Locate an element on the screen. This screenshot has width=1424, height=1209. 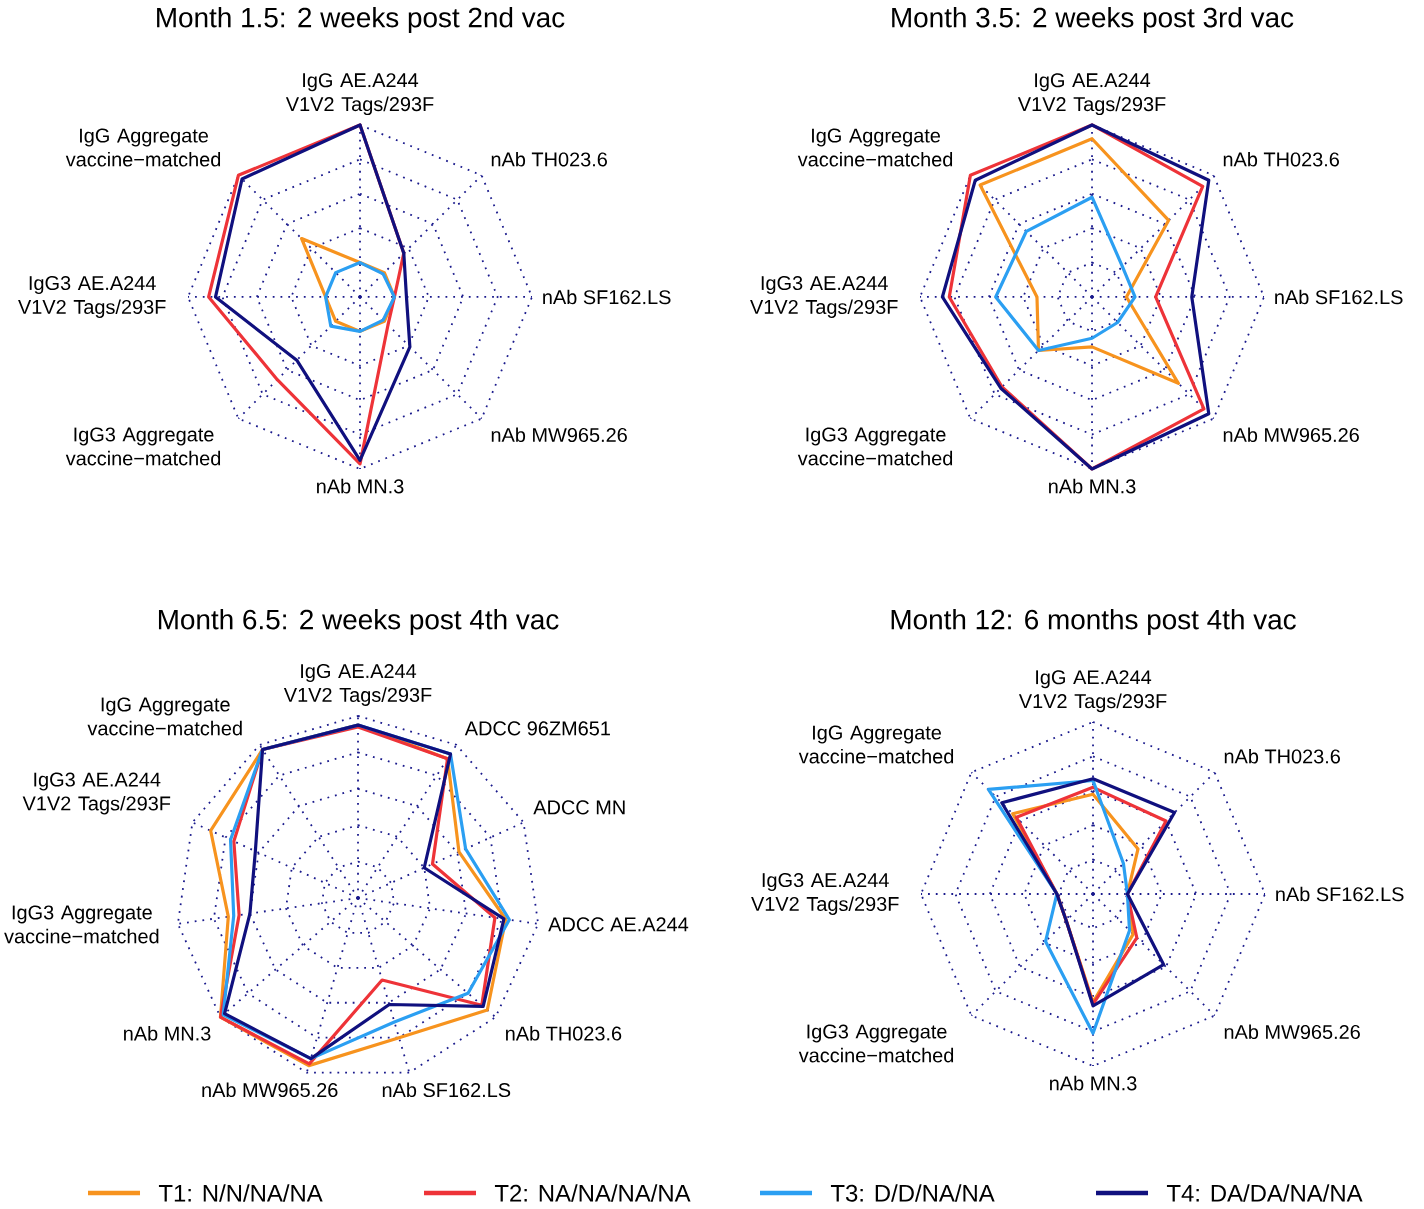
chart-title: Month 12: 6 months post 4th vac is located at coordinates (1093, 621).